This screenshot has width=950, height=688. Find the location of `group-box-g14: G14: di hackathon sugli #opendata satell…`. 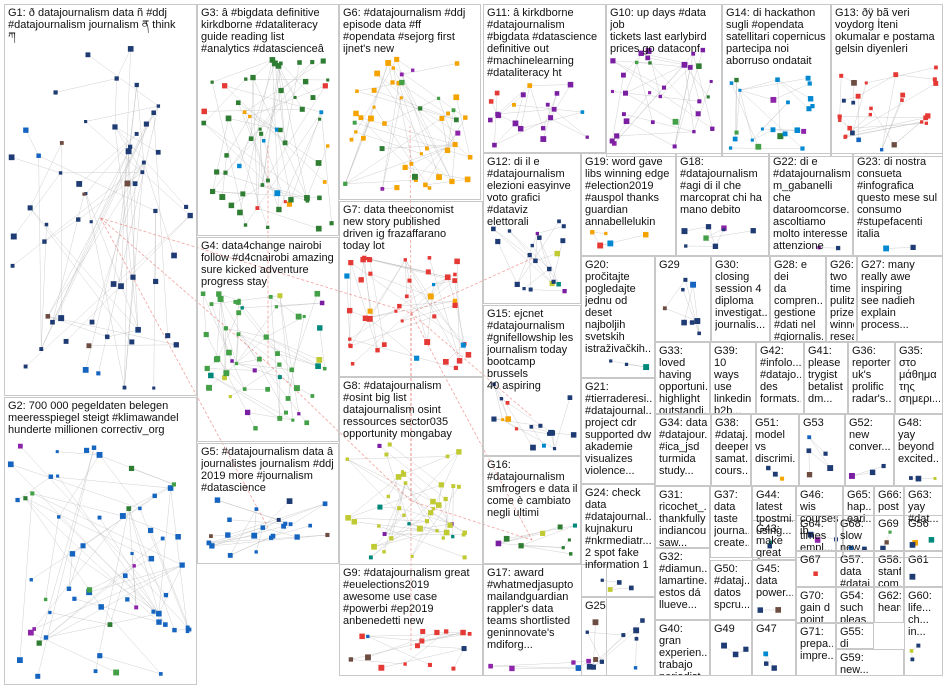

group-box-g14: G14: di hackathon sugli #opendata satell… is located at coordinates (776, 80).